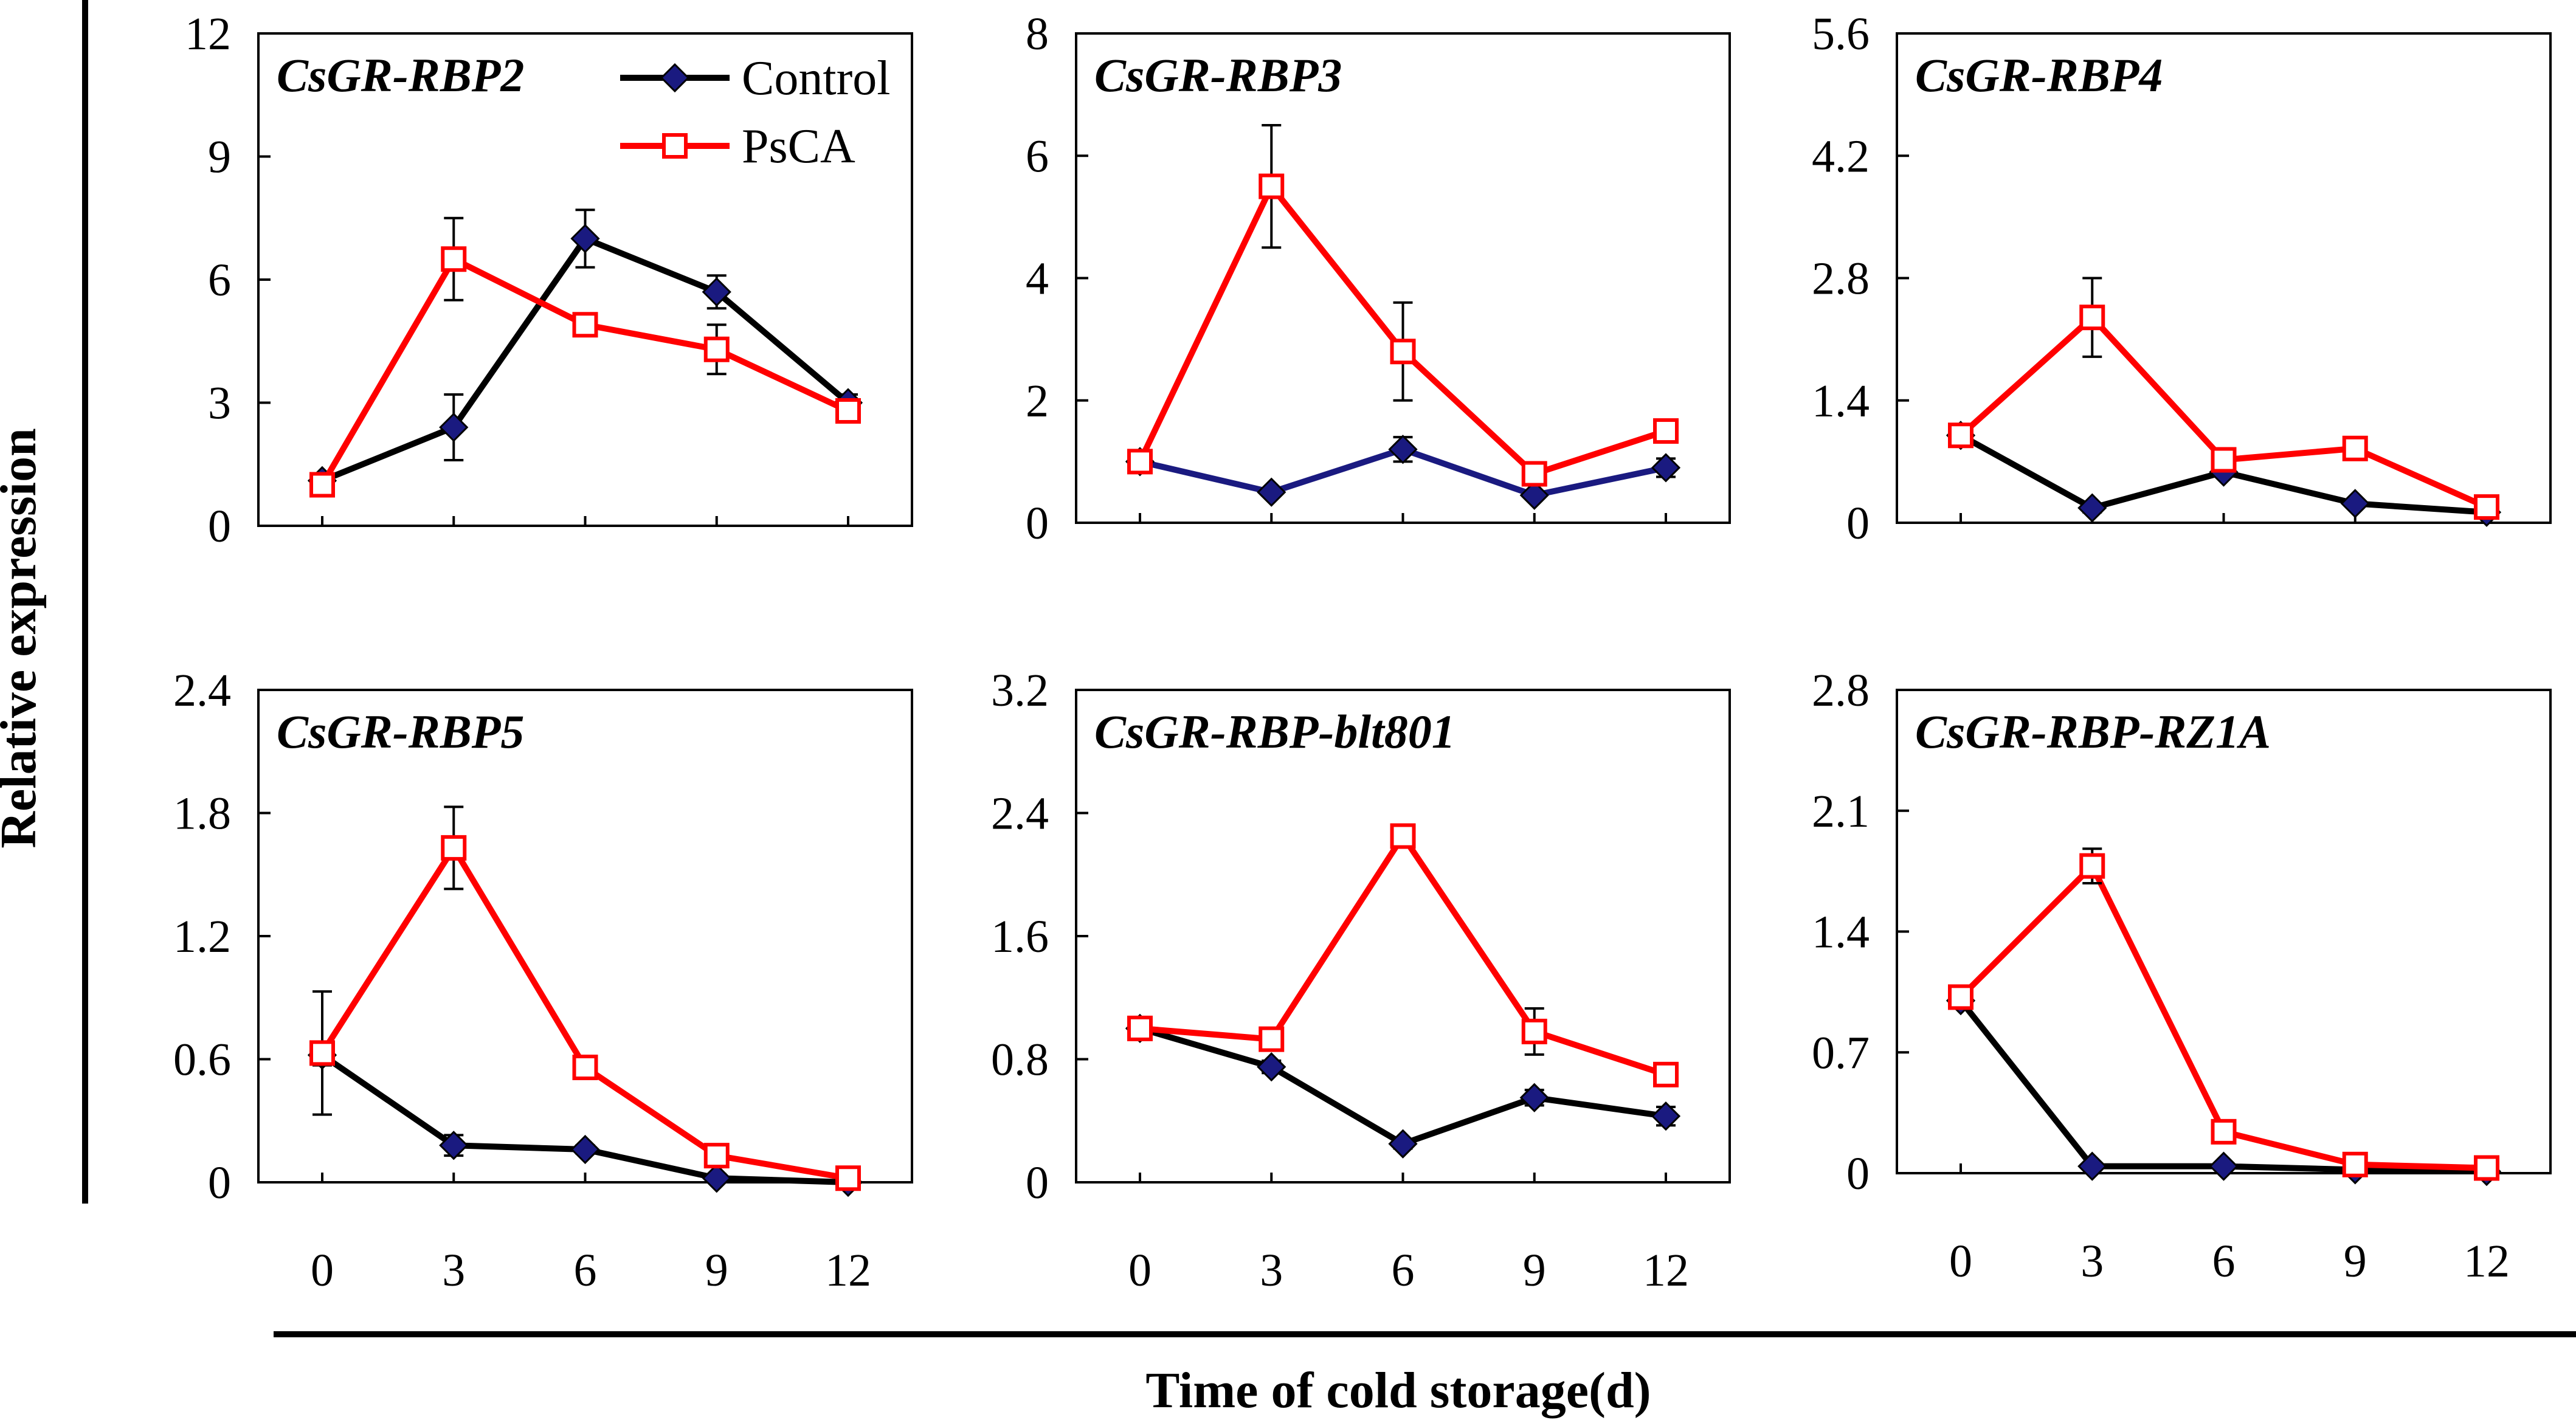  Describe the element at coordinates (543, 980) in the screenshot. I see `panel-rbp5: 0 0.6 1.2 1.8 2.4 0 3 6 9 12 CsGR-RBP5` at that location.